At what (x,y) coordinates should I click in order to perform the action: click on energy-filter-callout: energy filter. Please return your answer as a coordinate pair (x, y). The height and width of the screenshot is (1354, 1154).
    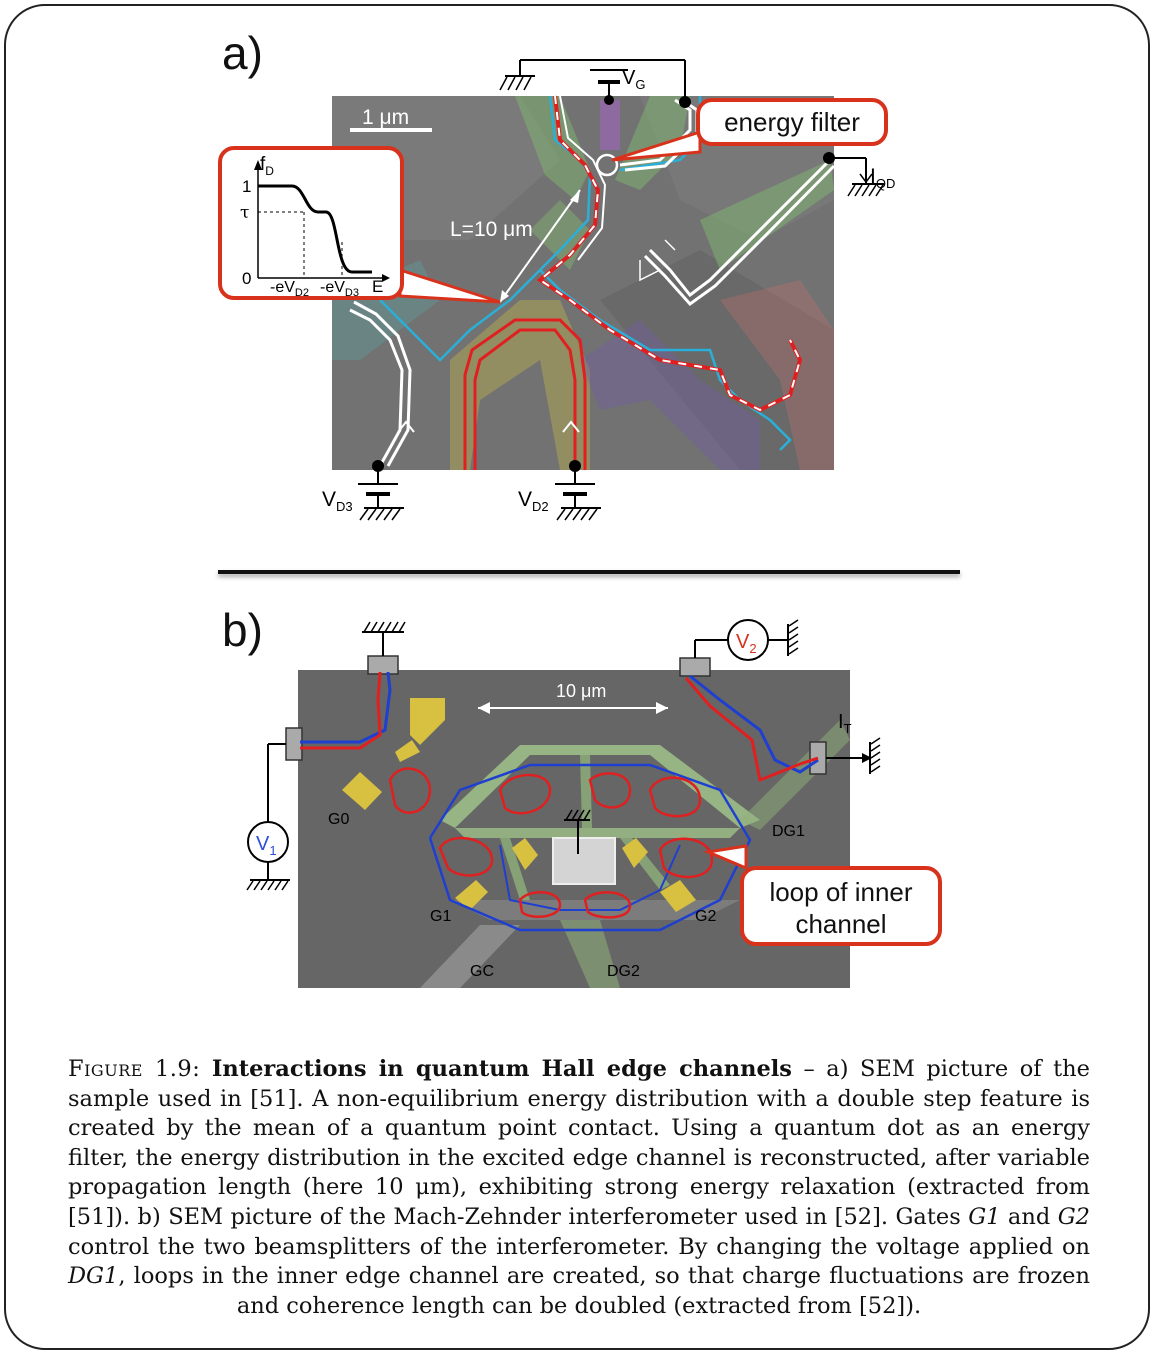
    Looking at the image, I should click on (792, 122).